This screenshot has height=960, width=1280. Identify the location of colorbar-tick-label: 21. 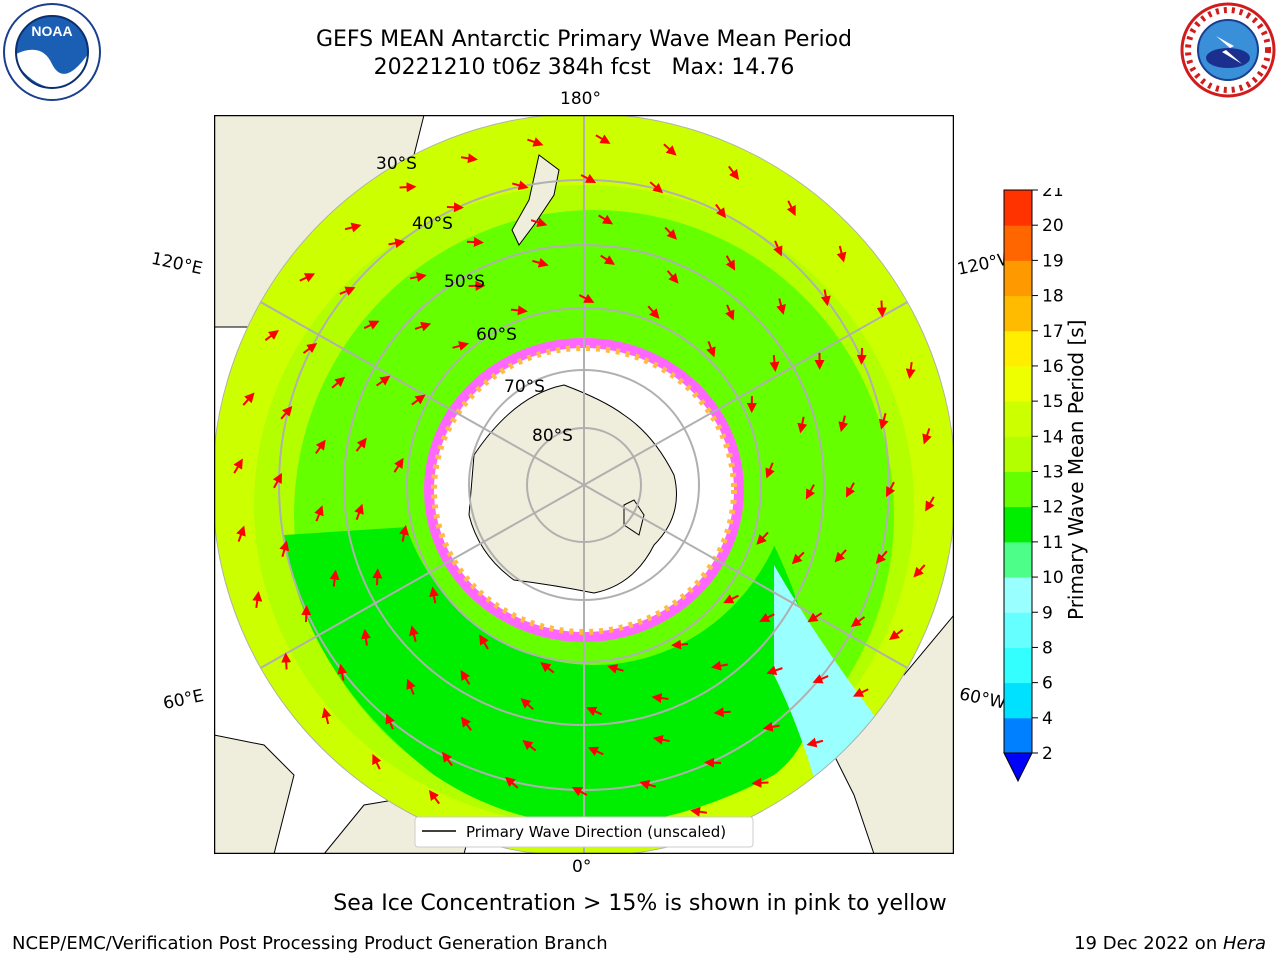
(1053, 194).